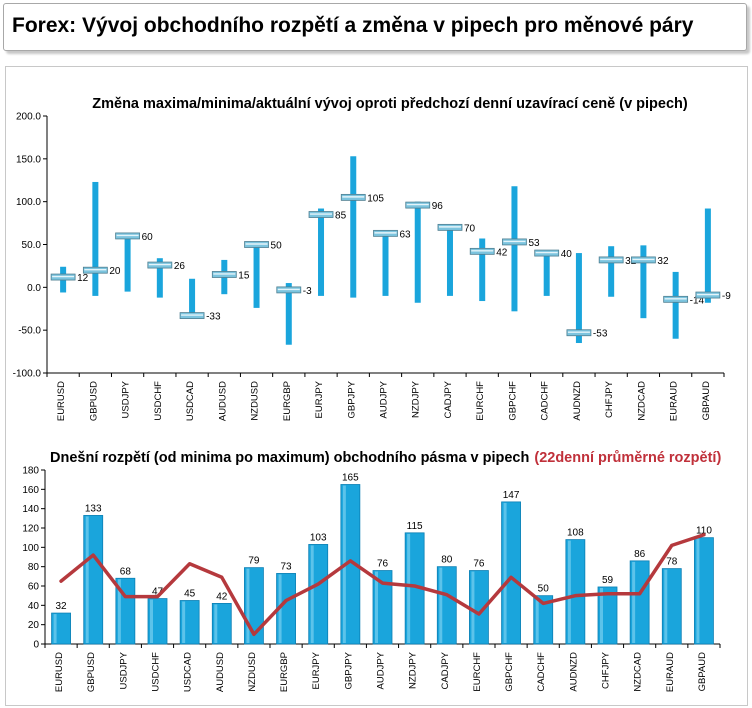 The image size is (752, 708). I want to click on current-value-label: -9, so click(726, 296).